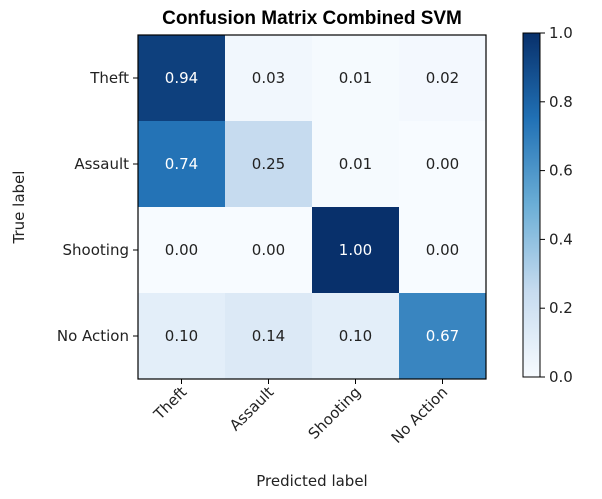 This screenshot has width=602, height=499. What do you see at coordinates (96, 250) in the screenshot?
I see `y-tick-label: Shooting` at bounding box center [96, 250].